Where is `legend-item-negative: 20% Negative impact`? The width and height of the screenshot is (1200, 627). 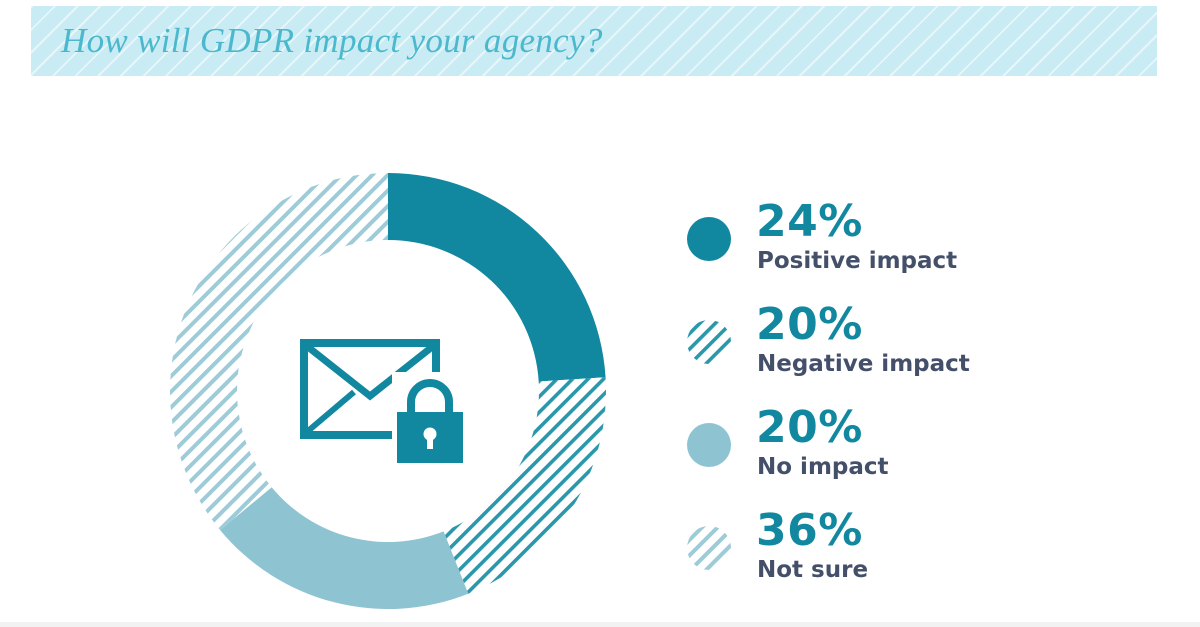
legend-item-negative: 20% Negative impact is located at coordinates (866, 351).